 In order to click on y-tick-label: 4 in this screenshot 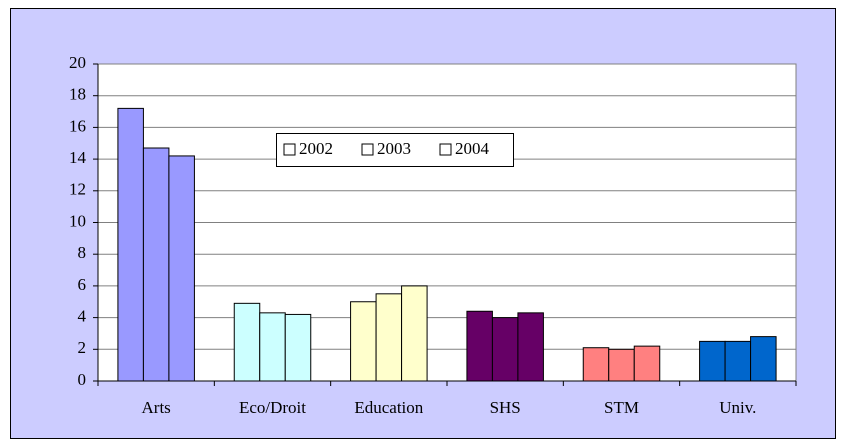, I will do `click(82, 316)`.